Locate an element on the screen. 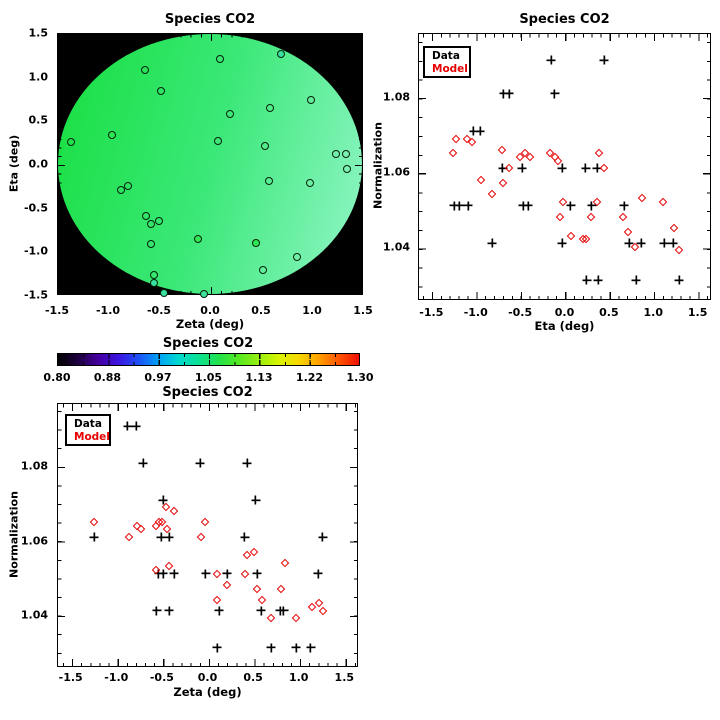 The image size is (720, 720). tick-label: 1.06 is located at coordinates (34, 541).